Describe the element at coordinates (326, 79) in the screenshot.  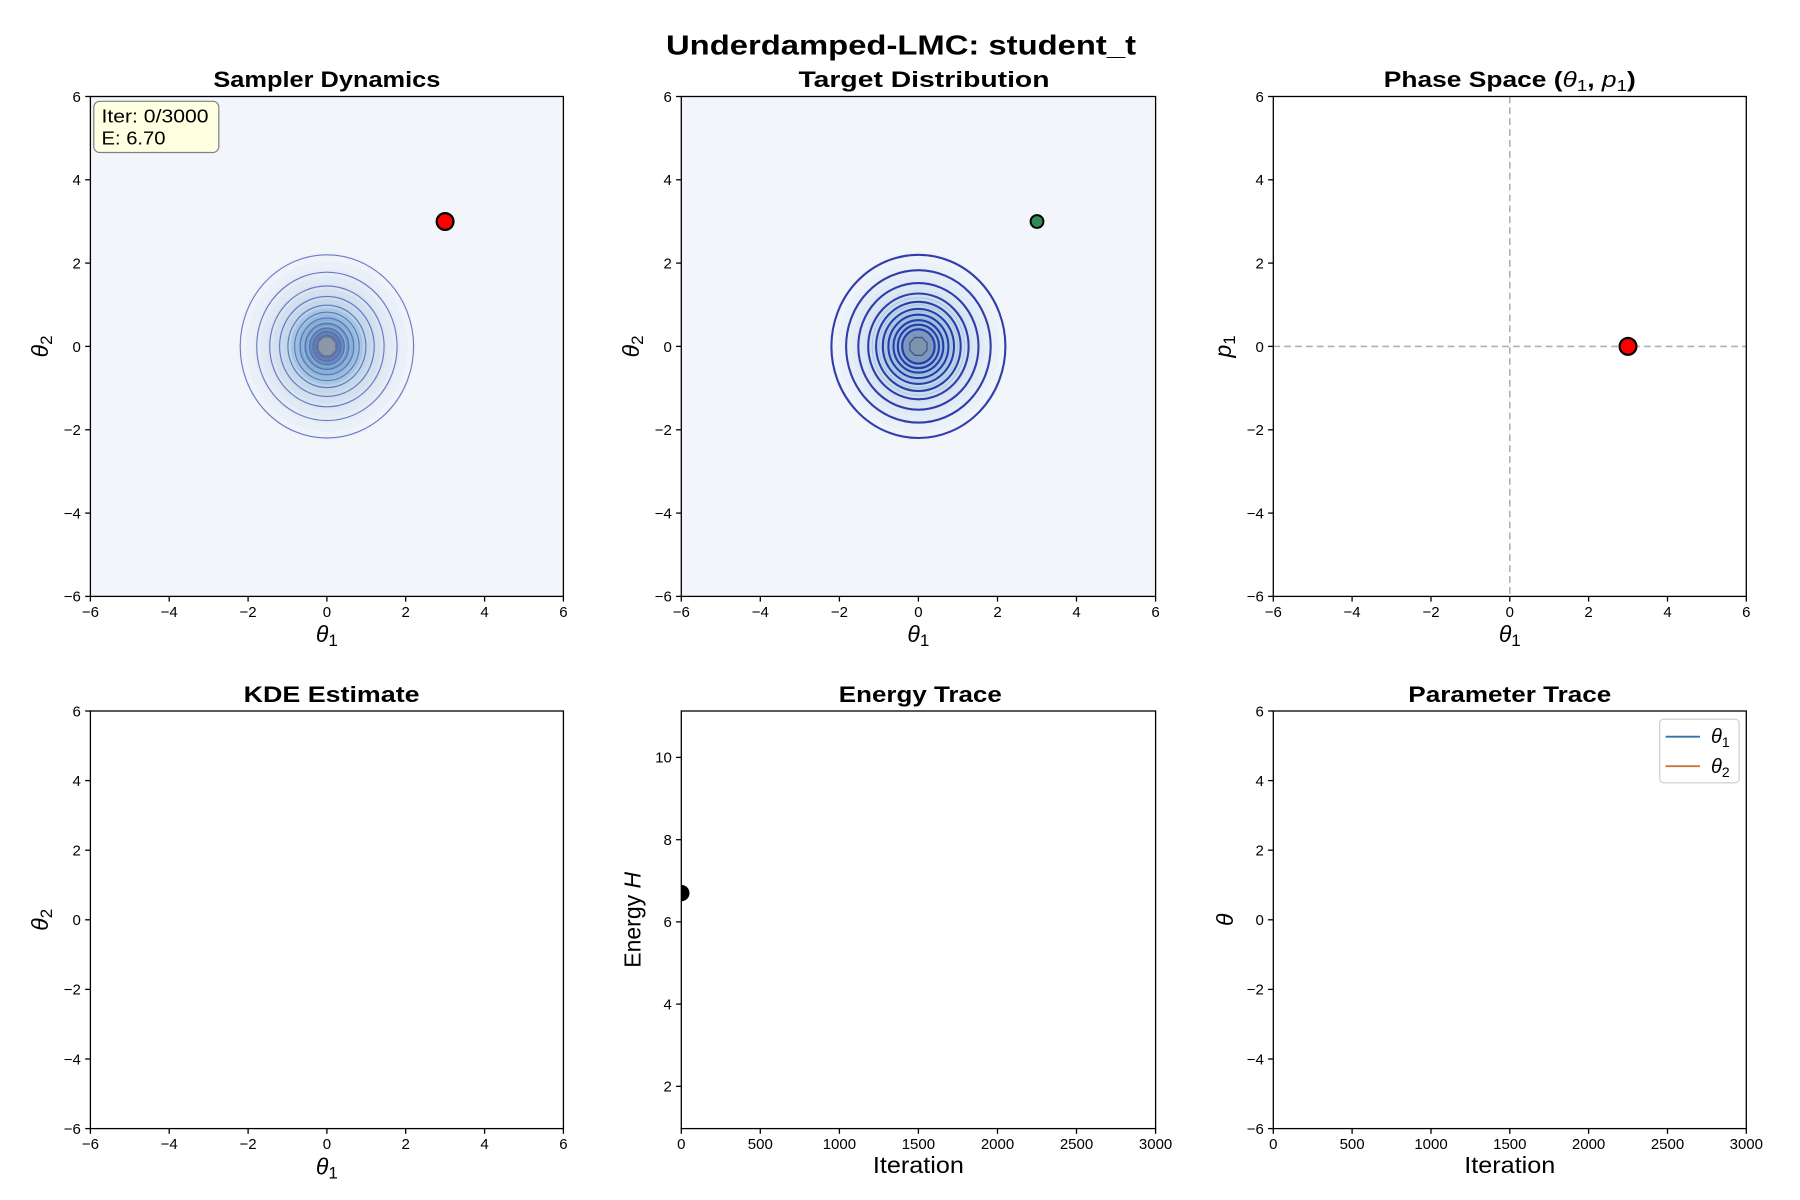
I see `svg-text: Sampler Dynamics` at that location.